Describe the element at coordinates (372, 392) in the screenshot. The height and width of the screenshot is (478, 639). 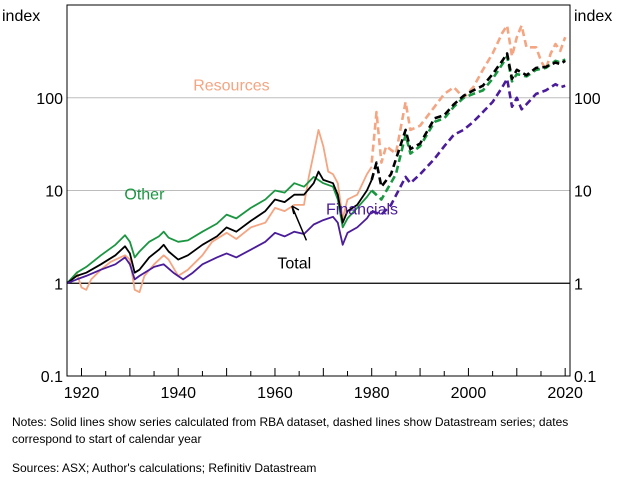
I see `x-tick-label: 1980` at that location.